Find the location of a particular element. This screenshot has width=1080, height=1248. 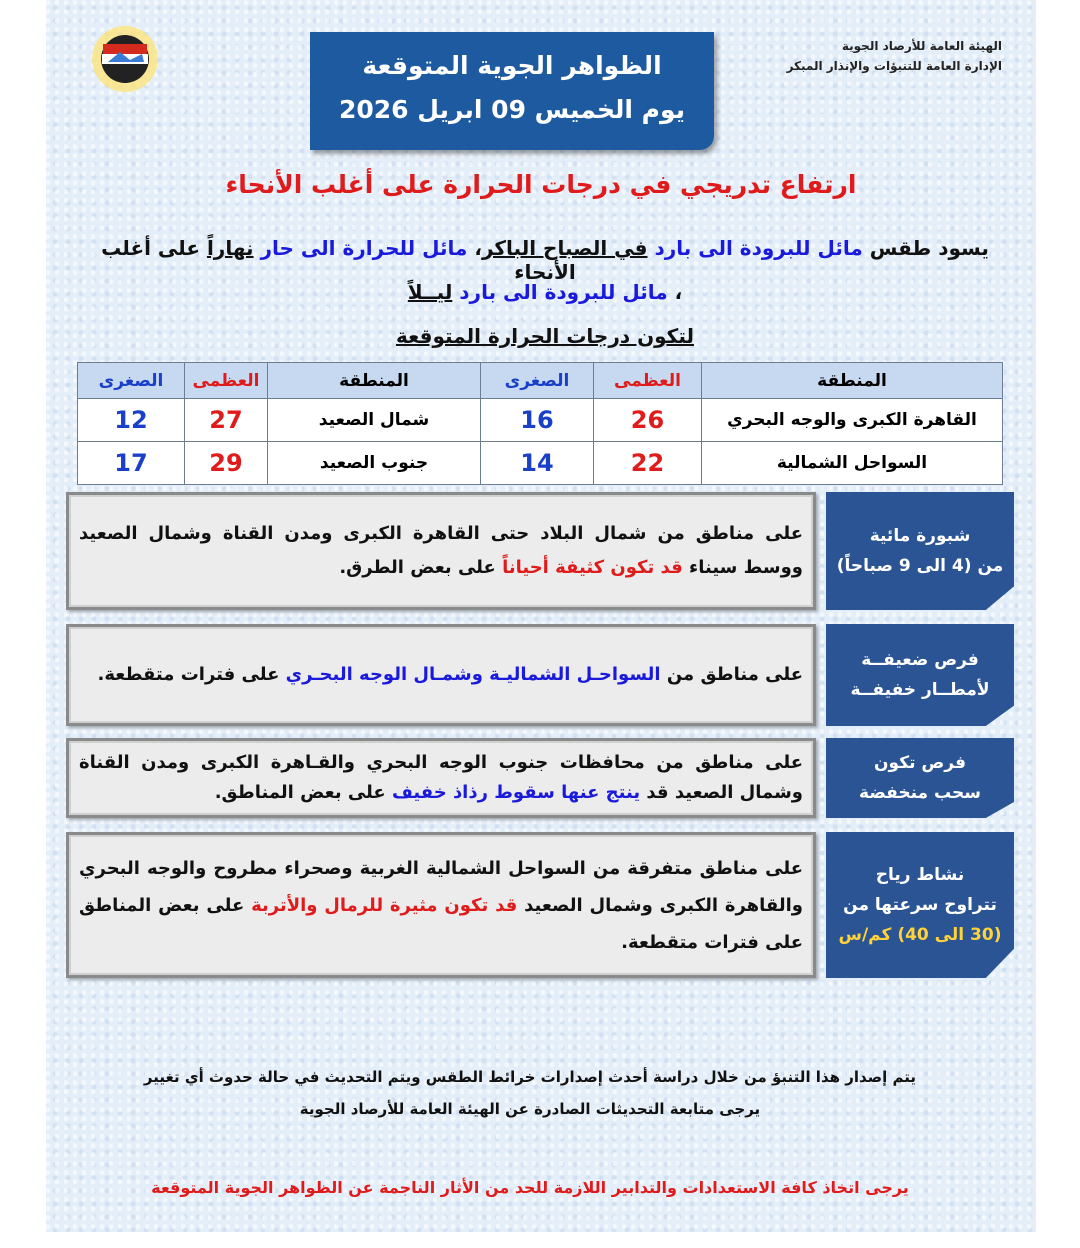

text-segment: على فترات متقطعة. is located at coordinates (191, 674).